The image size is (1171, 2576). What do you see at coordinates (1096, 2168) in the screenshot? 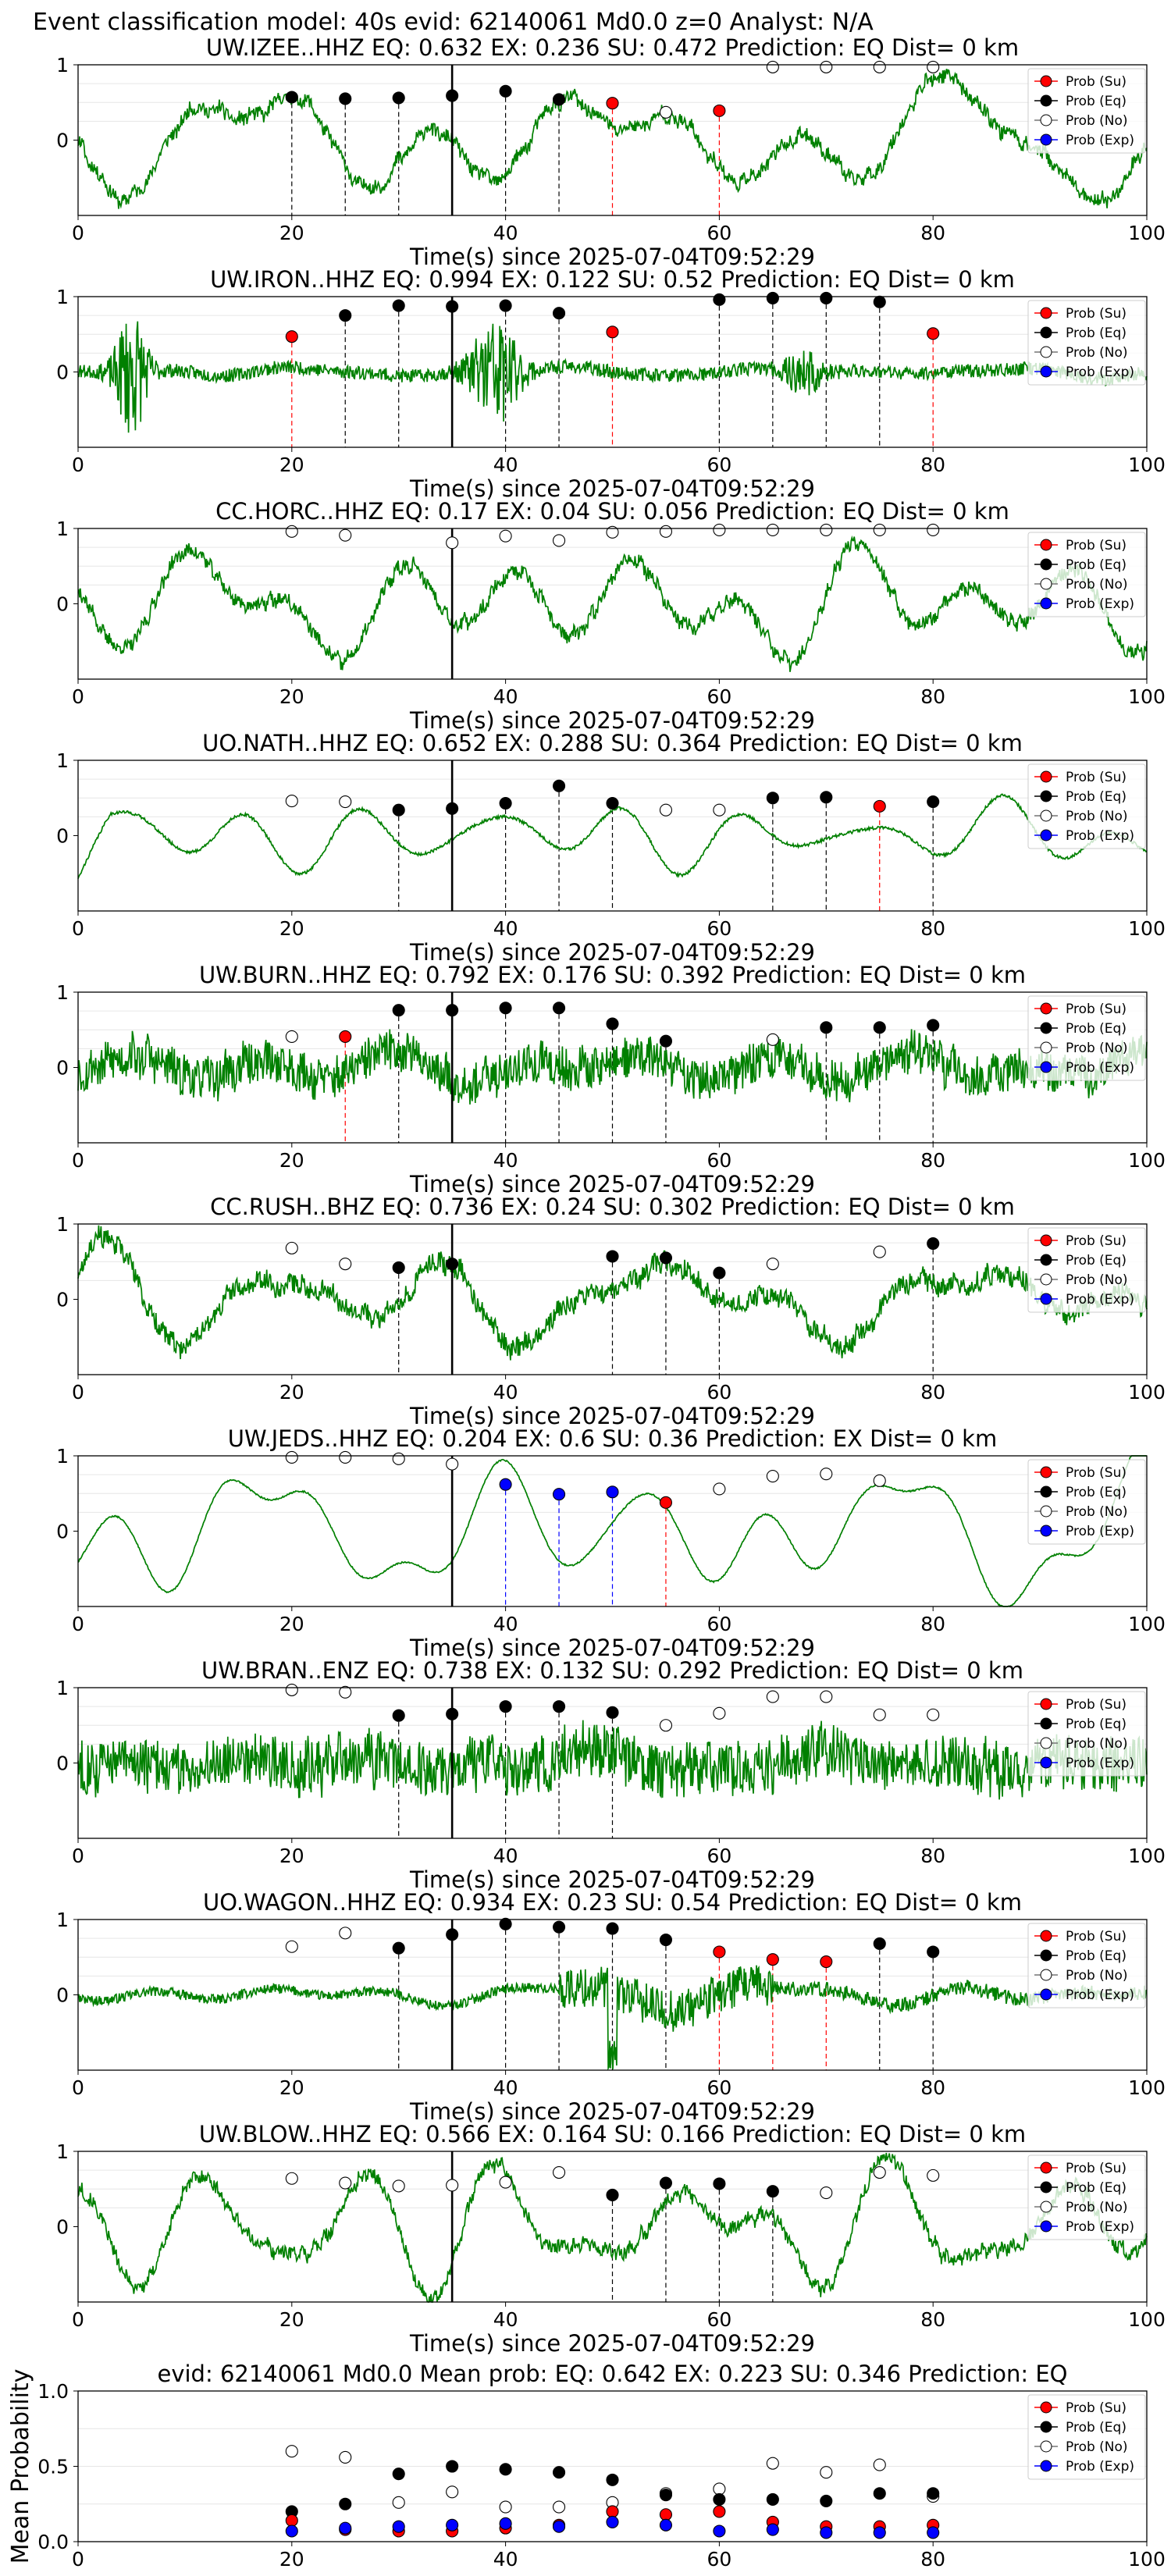
I see `legend-label: Prob (Su)` at bounding box center [1096, 2168].